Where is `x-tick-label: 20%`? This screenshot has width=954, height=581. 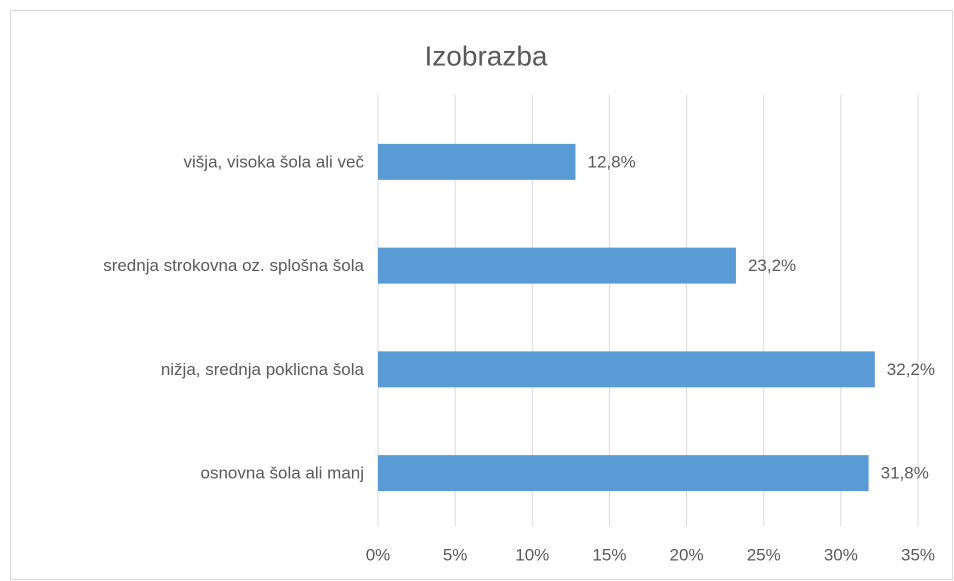
x-tick-label: 20% is located at coordinates (687, 554).